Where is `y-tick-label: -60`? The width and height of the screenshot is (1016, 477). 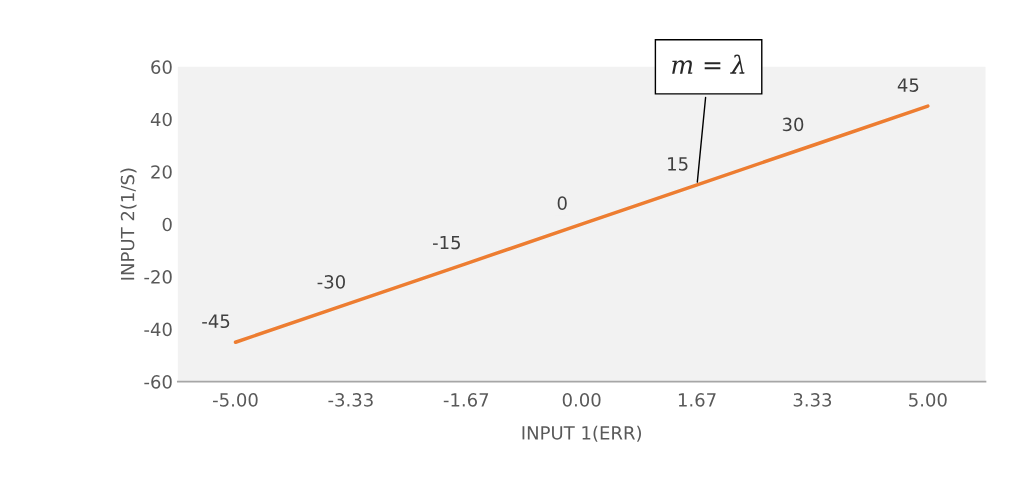
y-tick-label: -60 is located at coordinates (158, 382).